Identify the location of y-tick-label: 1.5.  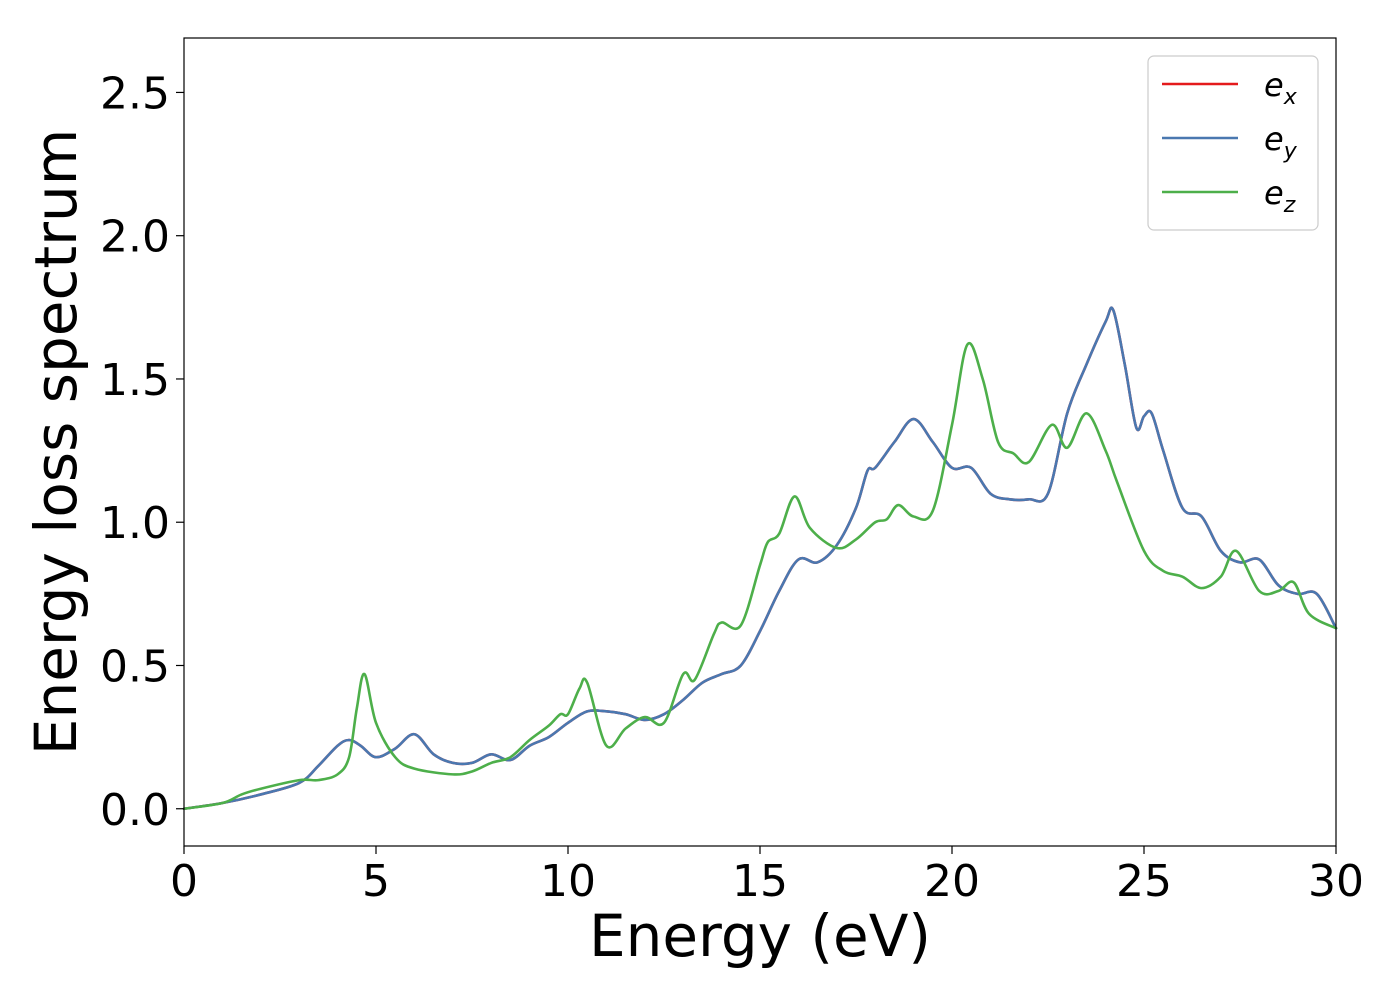
(135, 380).